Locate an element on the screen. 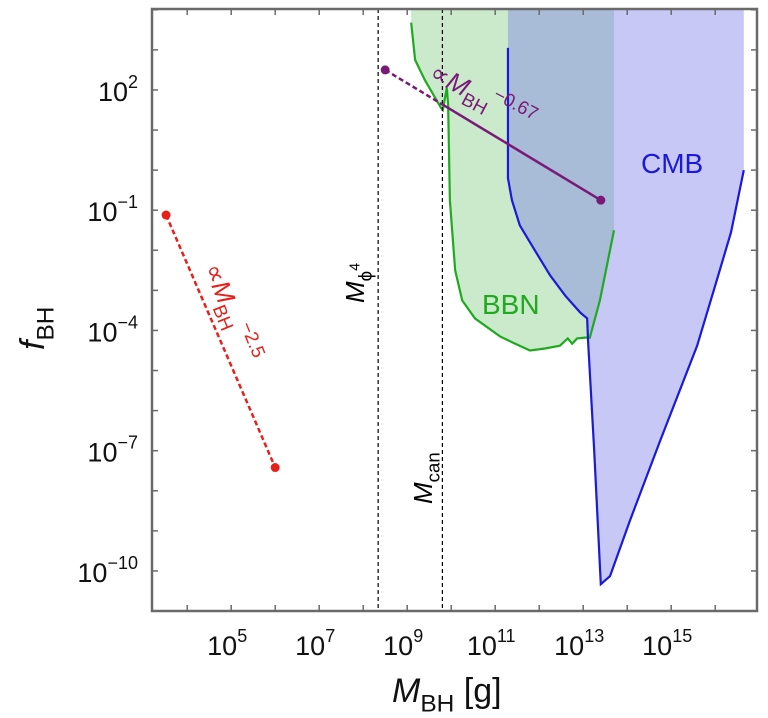 The height and width of the screenshot is (718, 768). y-axis-label-sub: BH is located at coordinates (46, 324).